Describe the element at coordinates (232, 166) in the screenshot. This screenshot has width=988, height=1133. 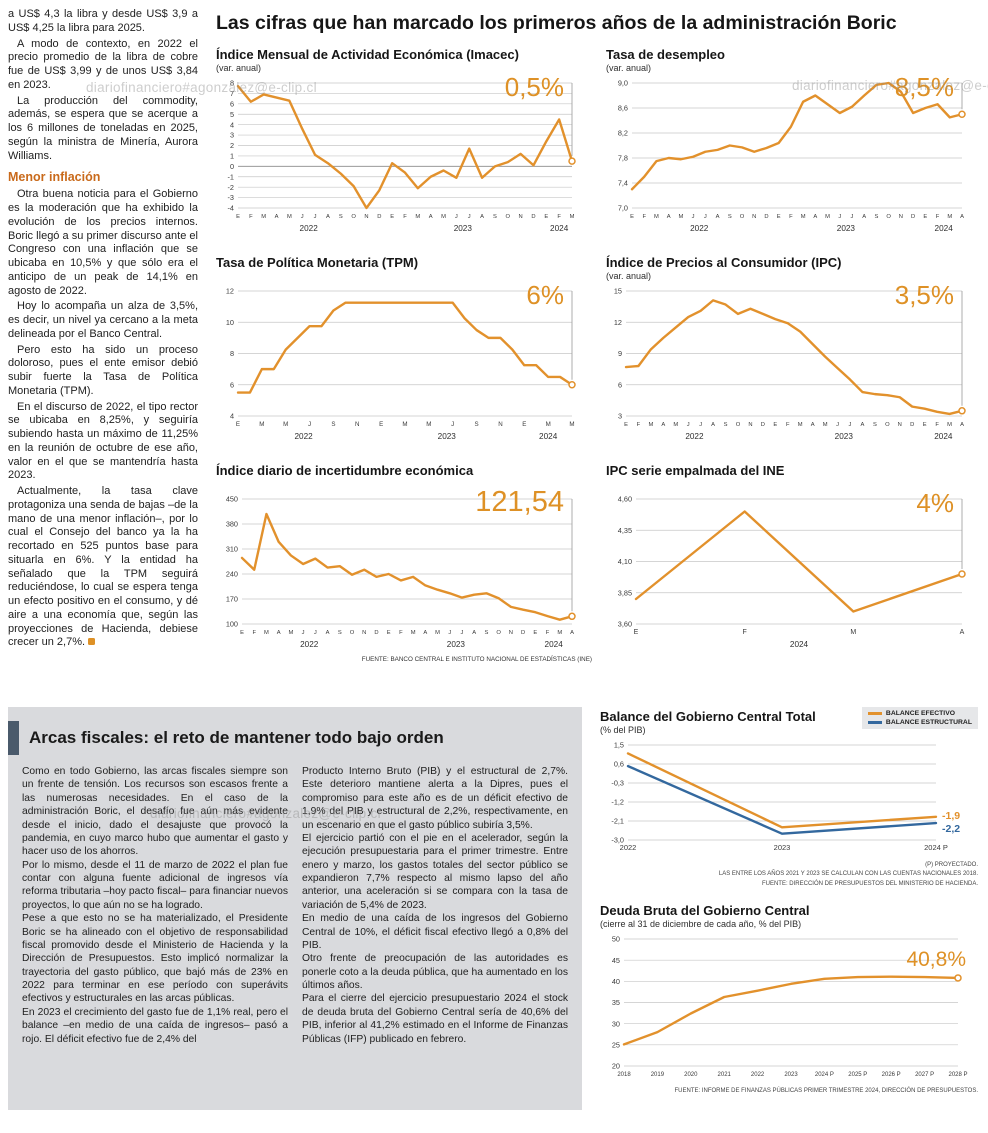
I see `svg-text: 0` at that location.